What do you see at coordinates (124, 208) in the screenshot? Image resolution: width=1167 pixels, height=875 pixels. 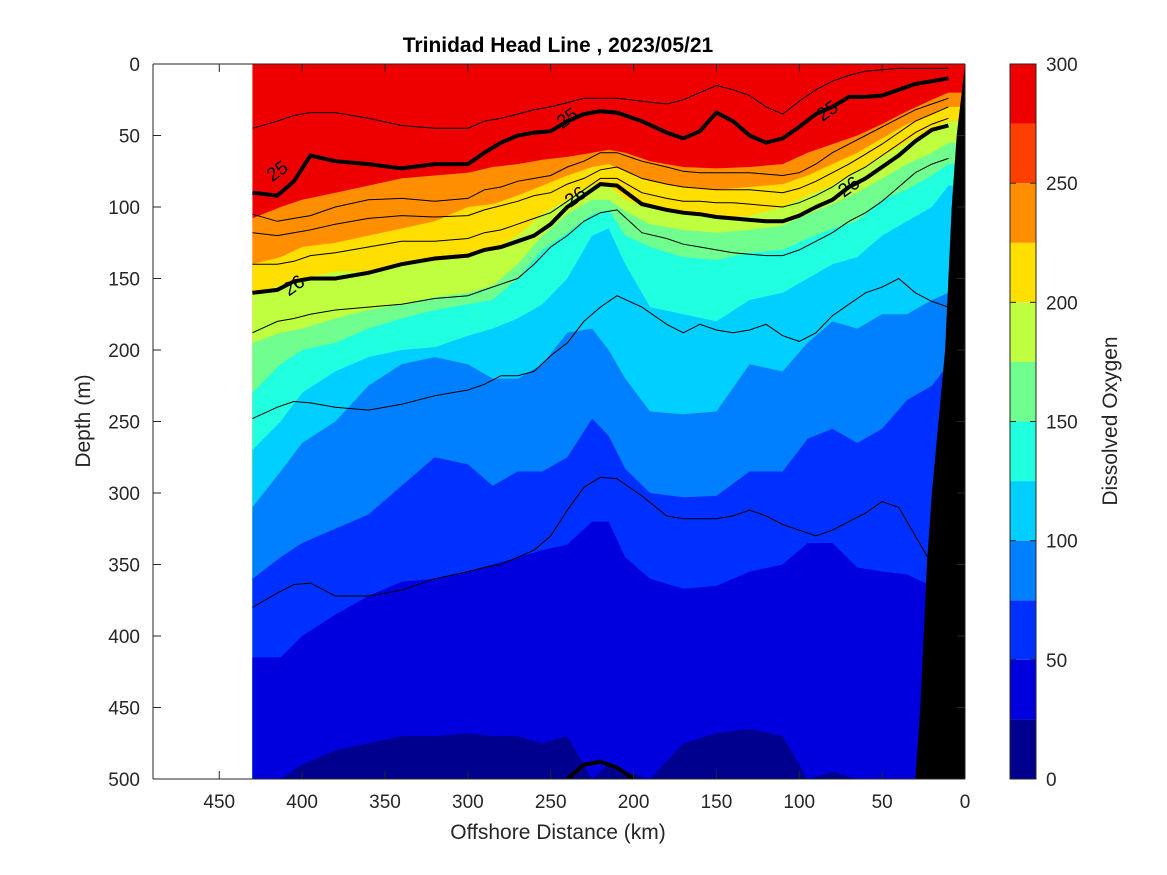 I see `y-tick-label: 100` at bounding box center [124, 208].